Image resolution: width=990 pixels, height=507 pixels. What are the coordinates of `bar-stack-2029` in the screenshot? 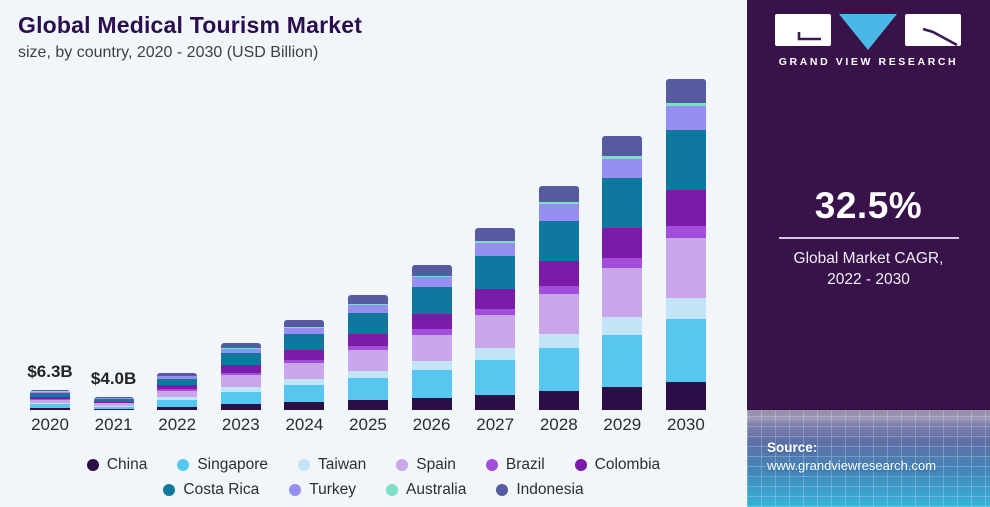 It's located at (622, 273).